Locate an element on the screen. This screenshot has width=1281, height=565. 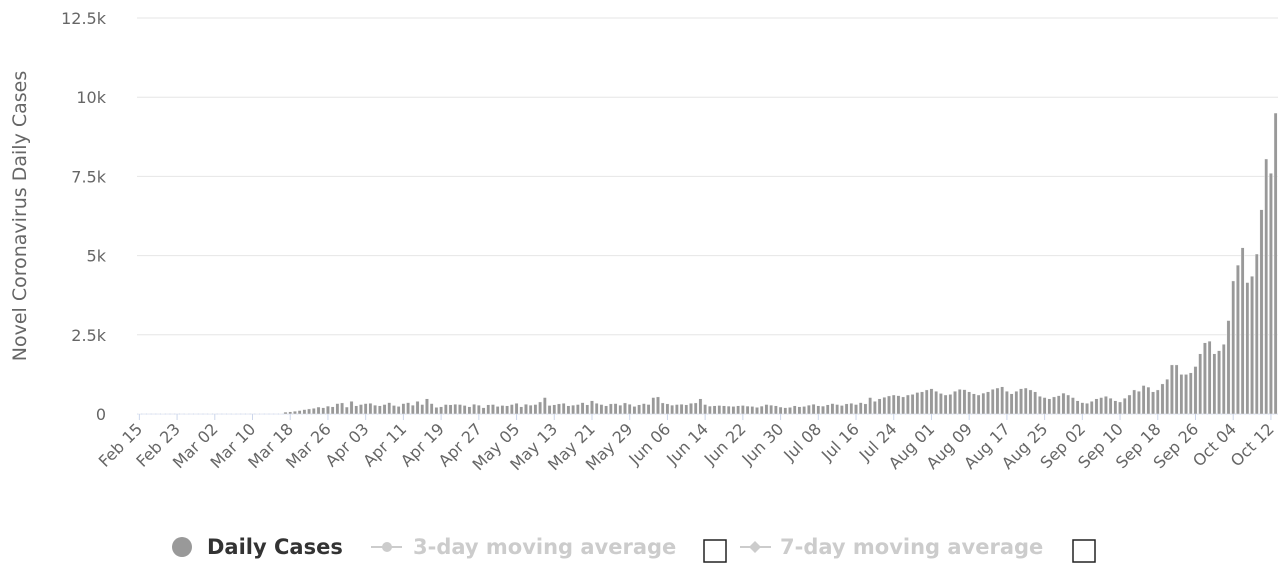
legend-item-3-day-average: 3-day moving average is located at coordinates (523, 547).